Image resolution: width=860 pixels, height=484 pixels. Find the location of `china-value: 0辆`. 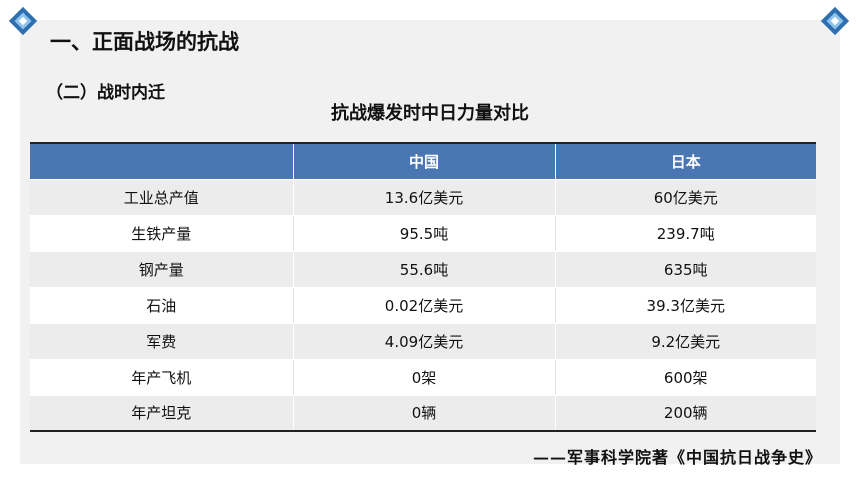

china-value: 0辆 is located at coordinates (423, 413).